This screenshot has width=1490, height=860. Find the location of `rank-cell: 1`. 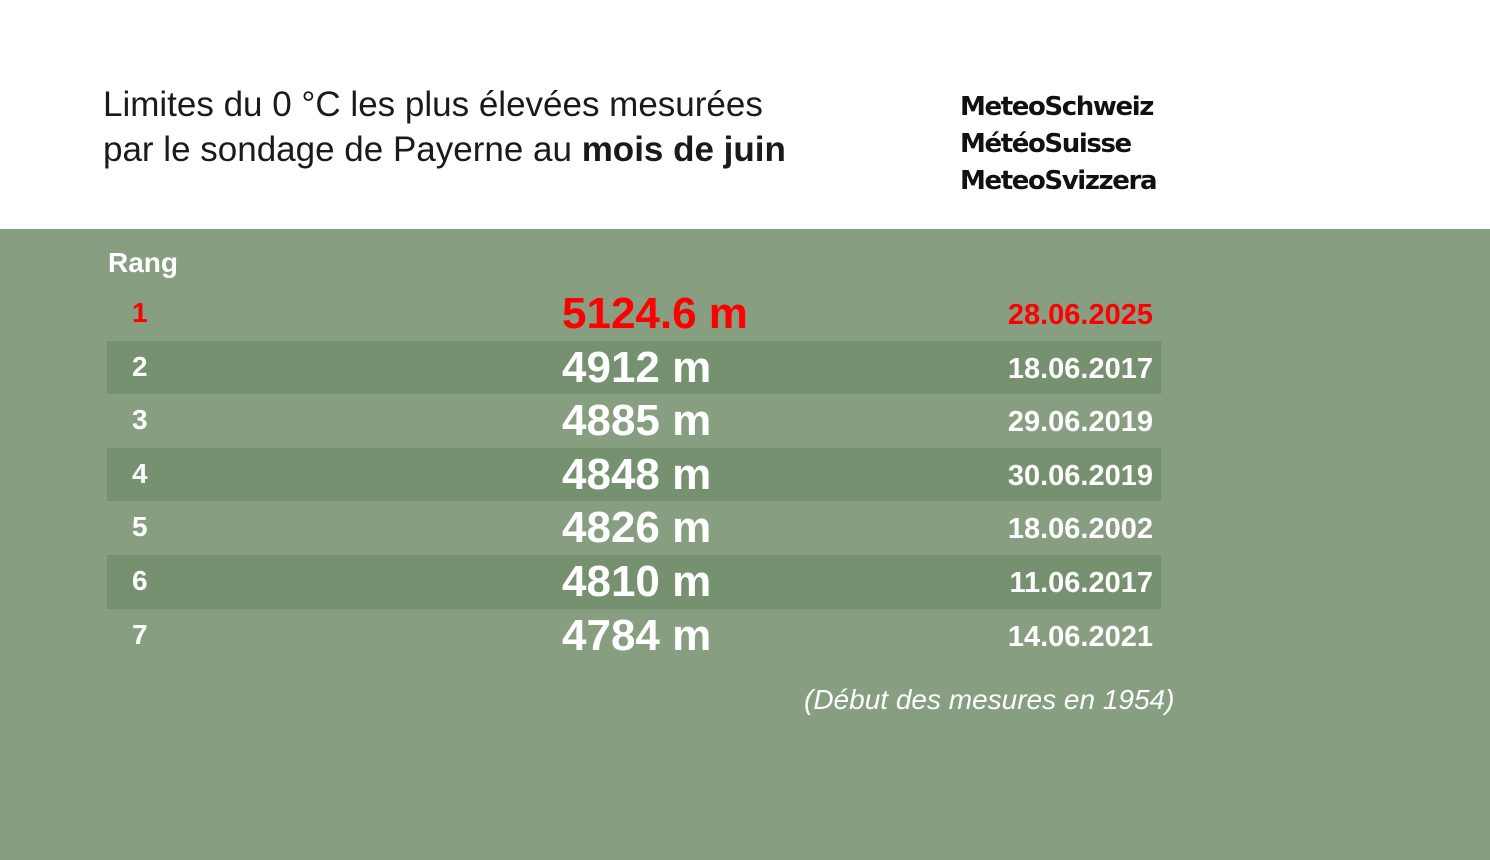

rank-cell: 1 is located at coordinates (140, 312).